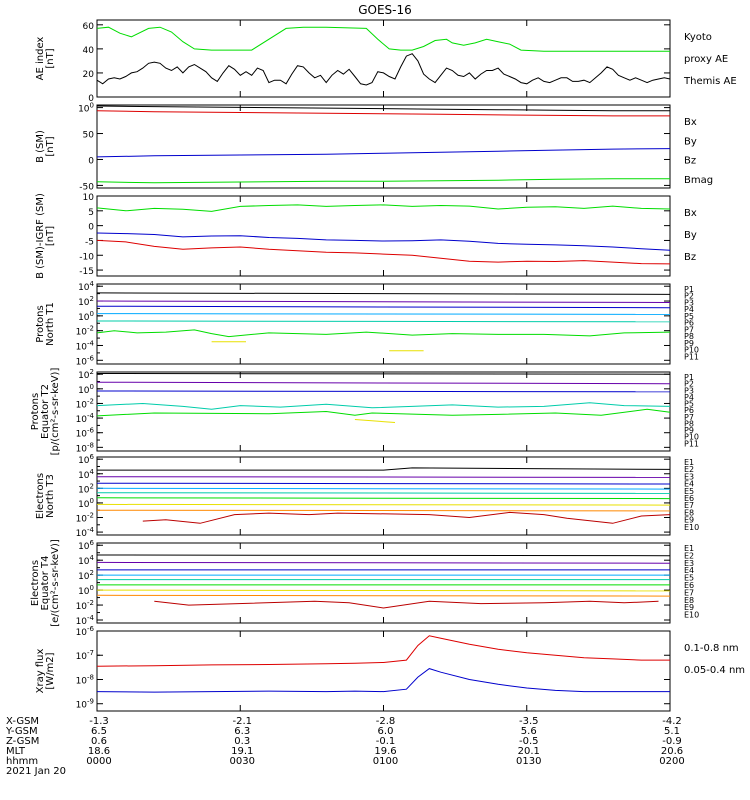  Describe the element at coordinates (89, 75) in the screenshot. I see `y-tick-label: 20` at that location.